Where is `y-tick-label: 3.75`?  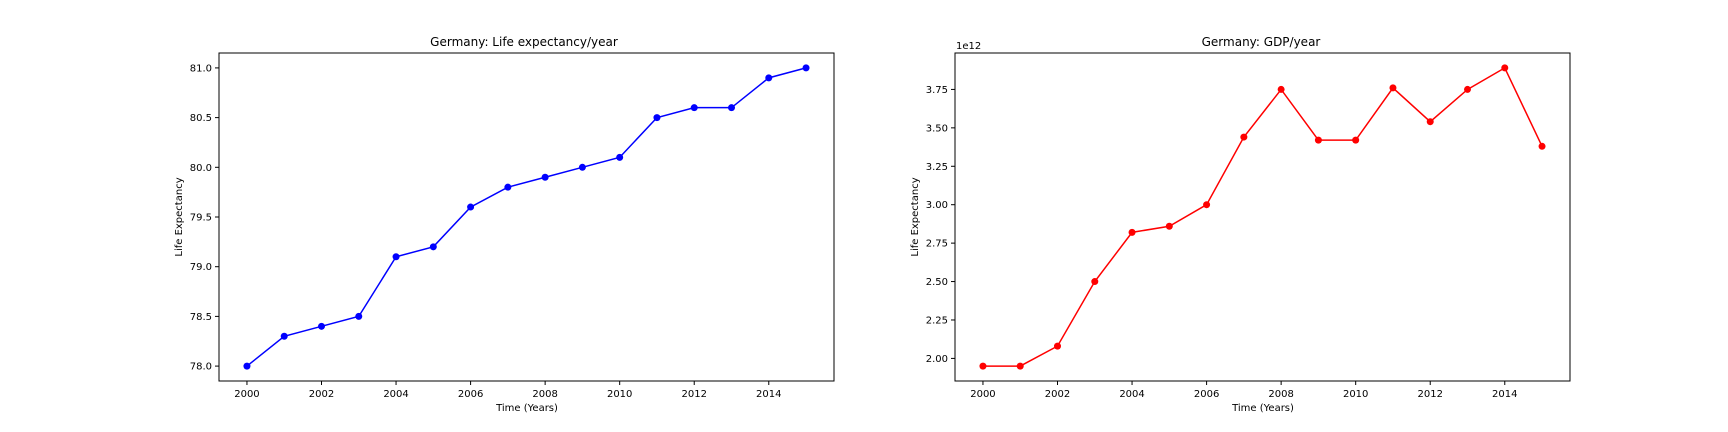
y-tick-label: 3.75 is located at coordinates (937, 90).